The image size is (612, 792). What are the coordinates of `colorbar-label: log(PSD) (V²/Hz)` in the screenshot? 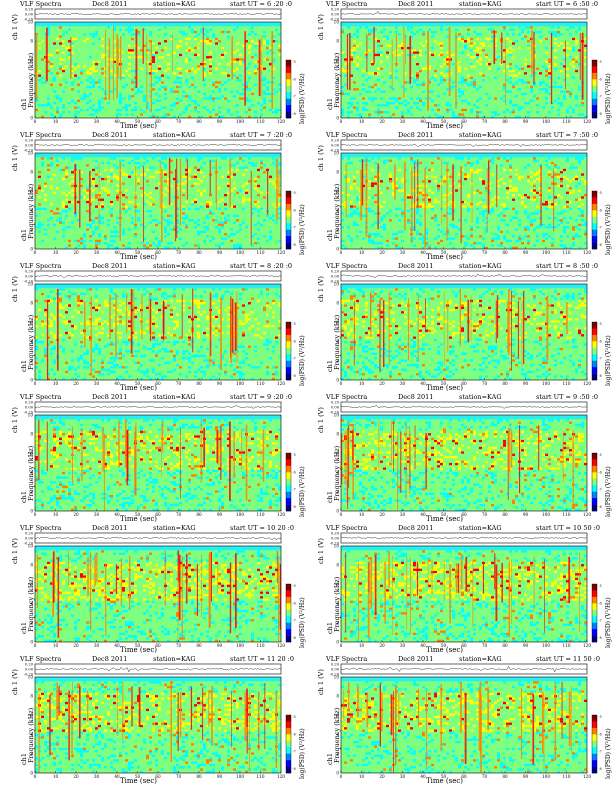 It's located at (608, 360).